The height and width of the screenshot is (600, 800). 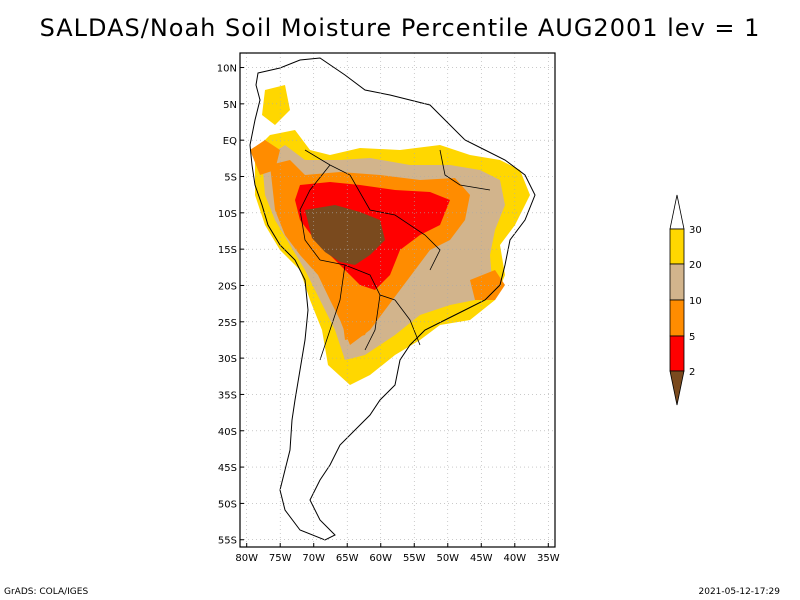 I want to click on colorbar-label: 2, so click(x=692, y=372).